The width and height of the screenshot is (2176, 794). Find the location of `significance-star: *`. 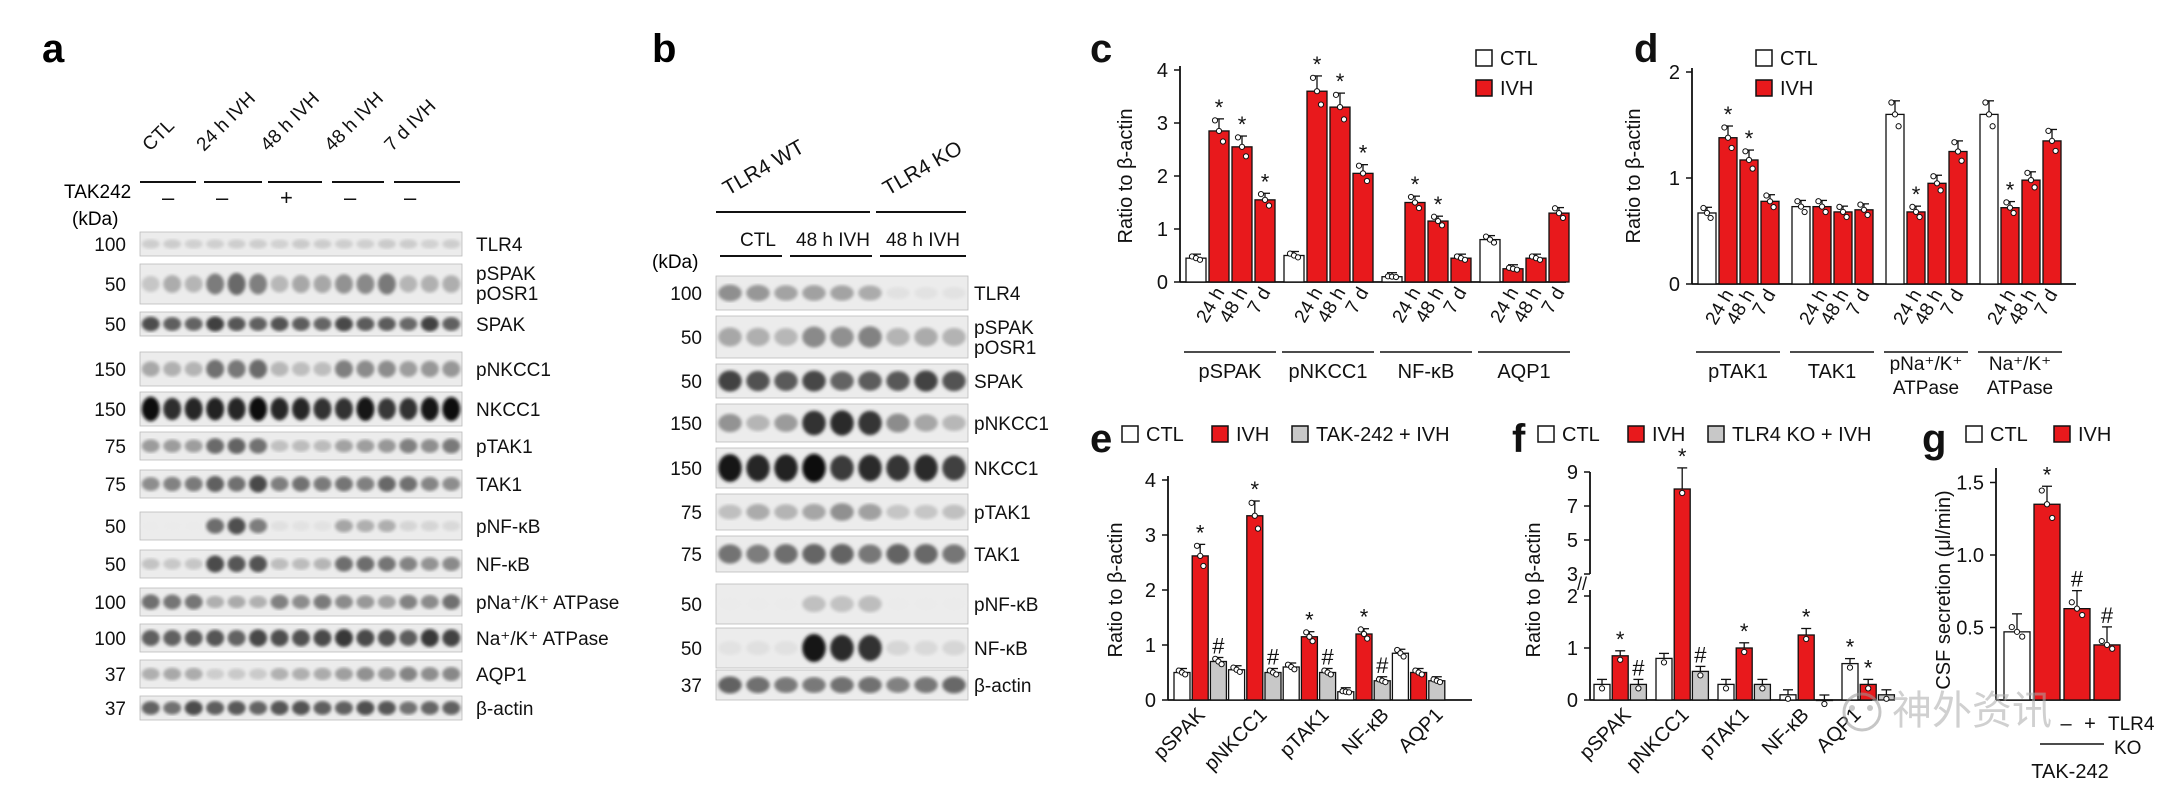

significance-star: * is located at coordinates (1744, 631).